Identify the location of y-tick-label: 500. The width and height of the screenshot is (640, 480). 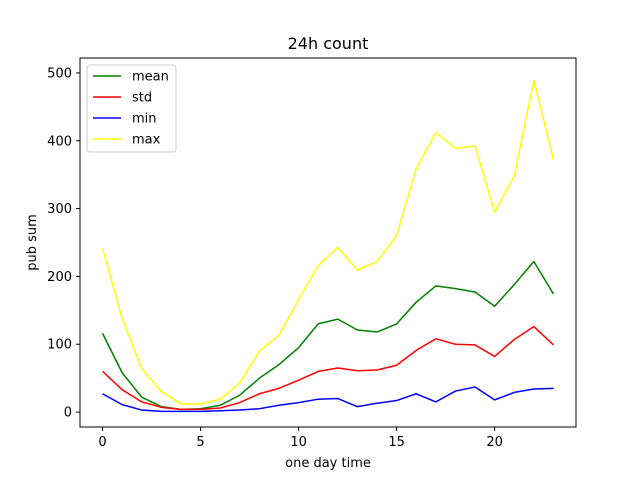
(59, 73).